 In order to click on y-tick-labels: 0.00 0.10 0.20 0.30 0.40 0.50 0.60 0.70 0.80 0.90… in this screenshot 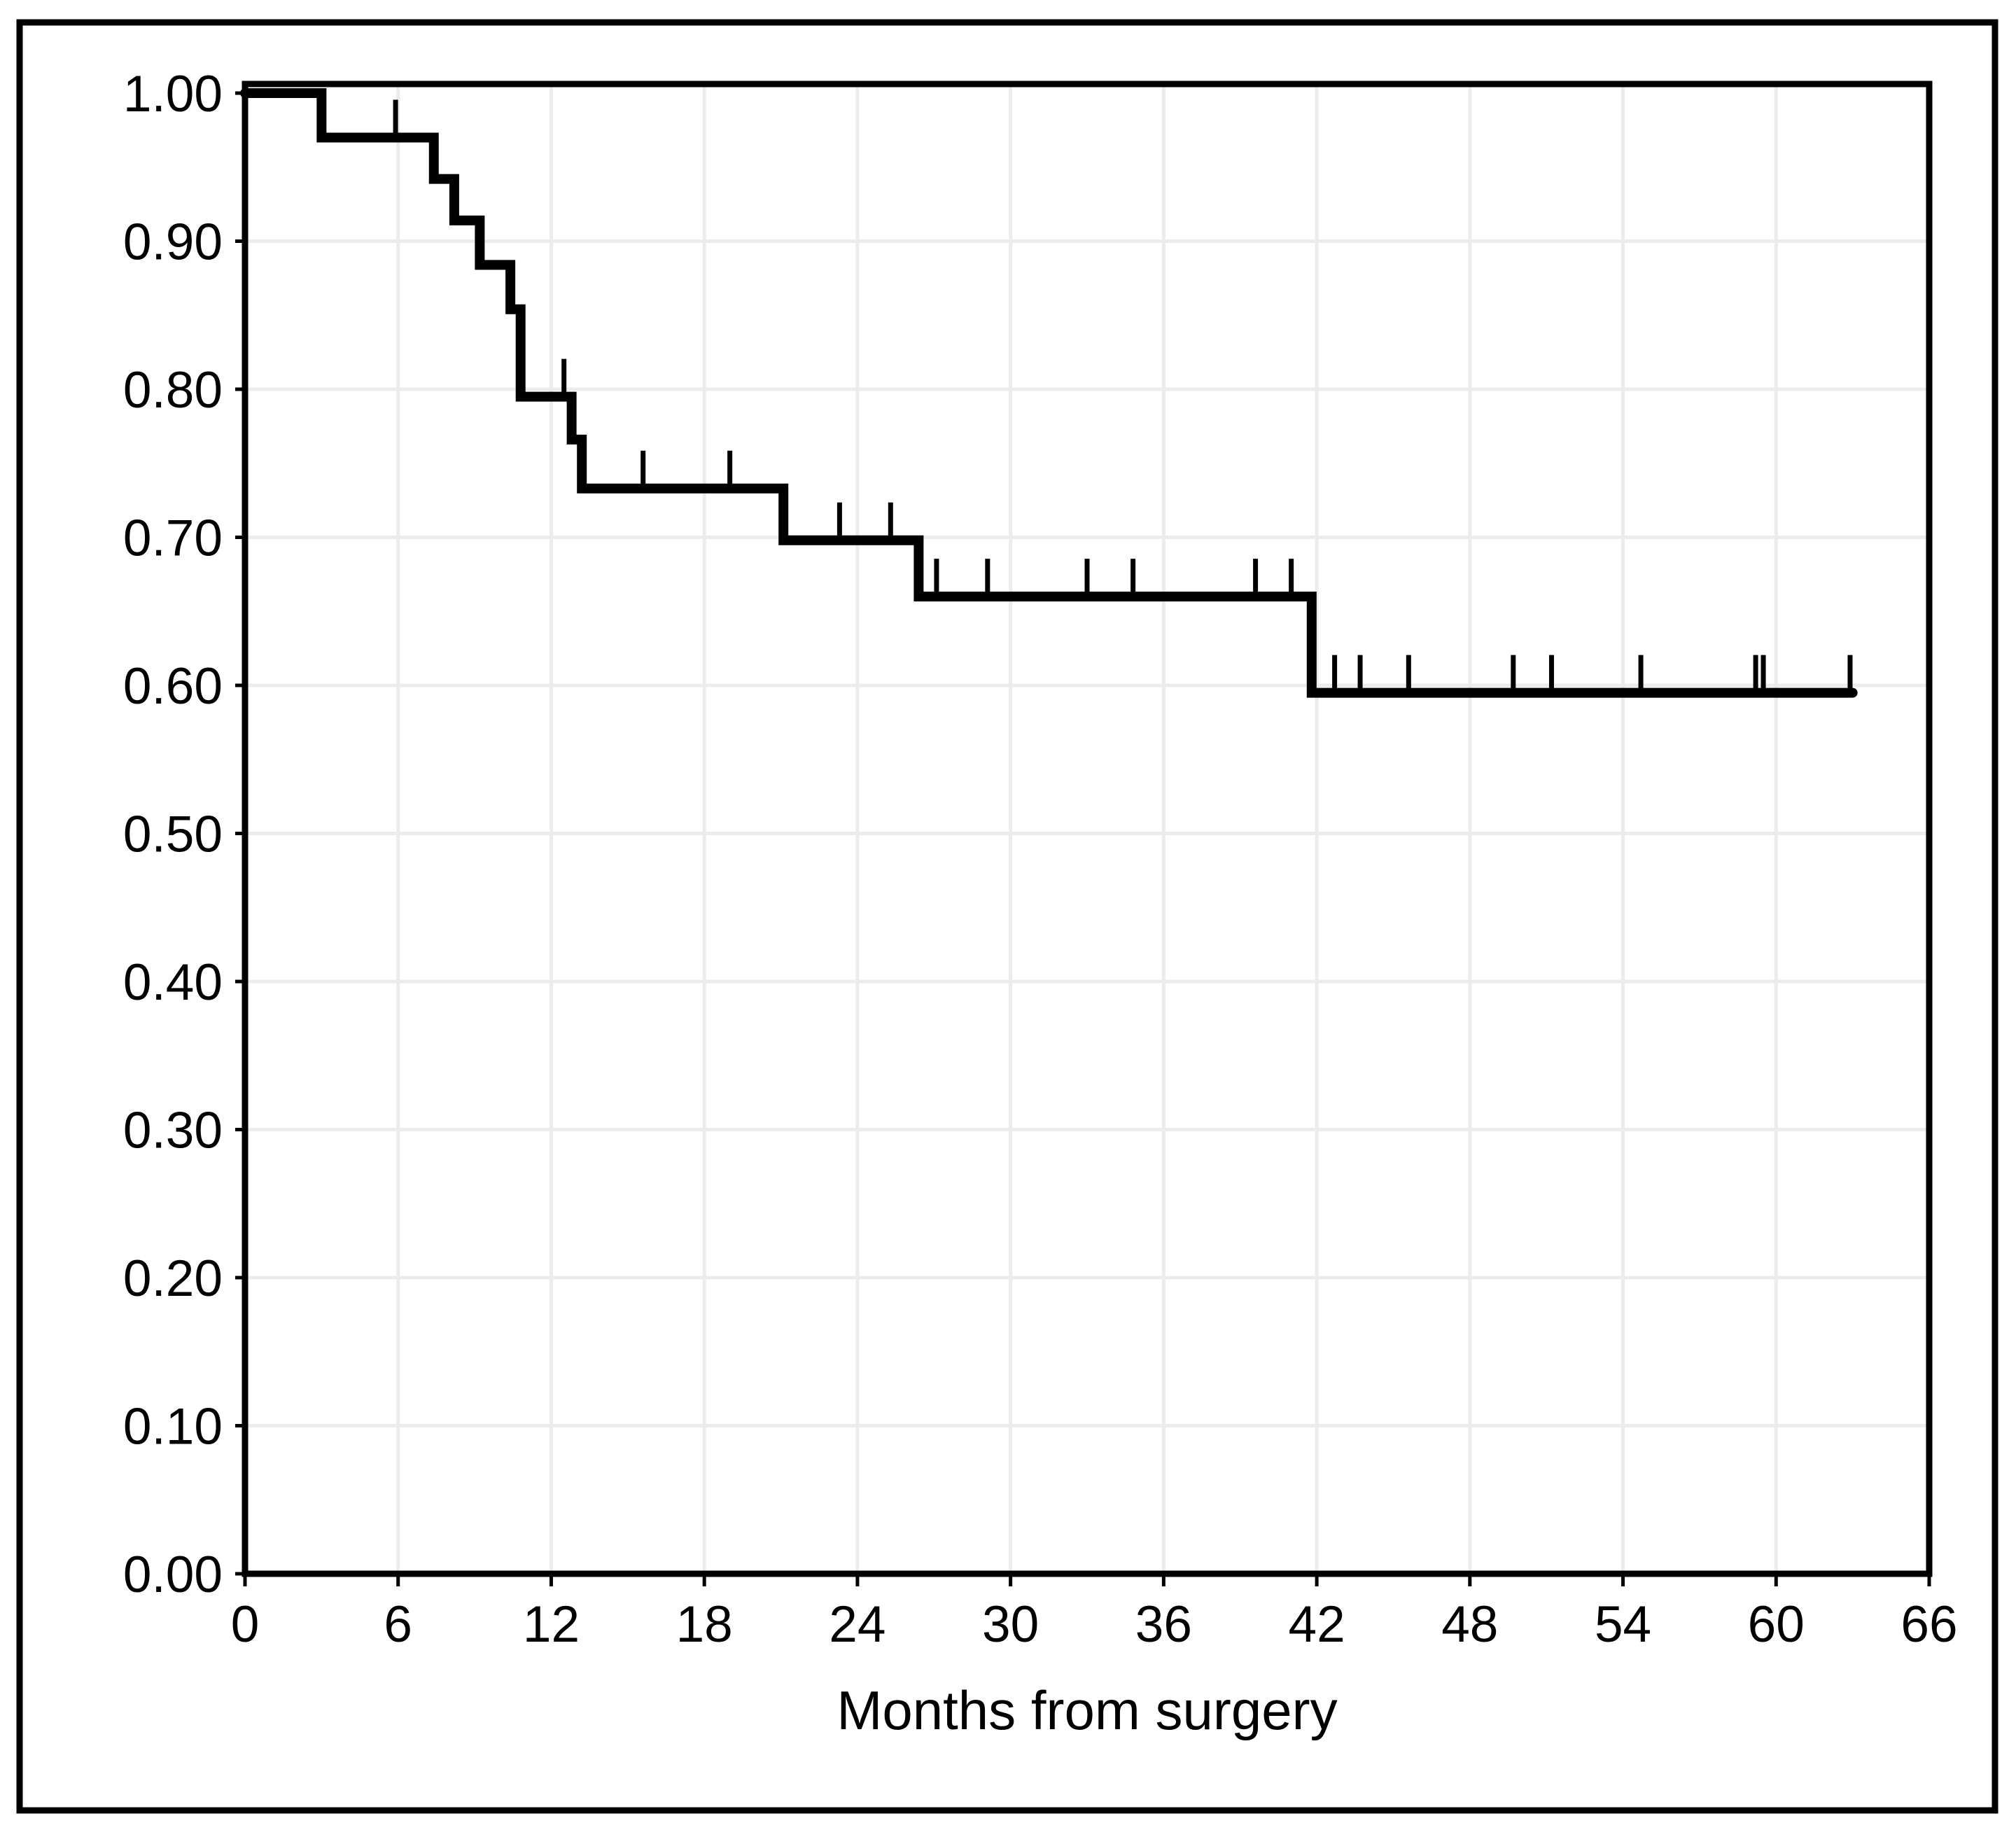, I will do `click(173, 835)`.